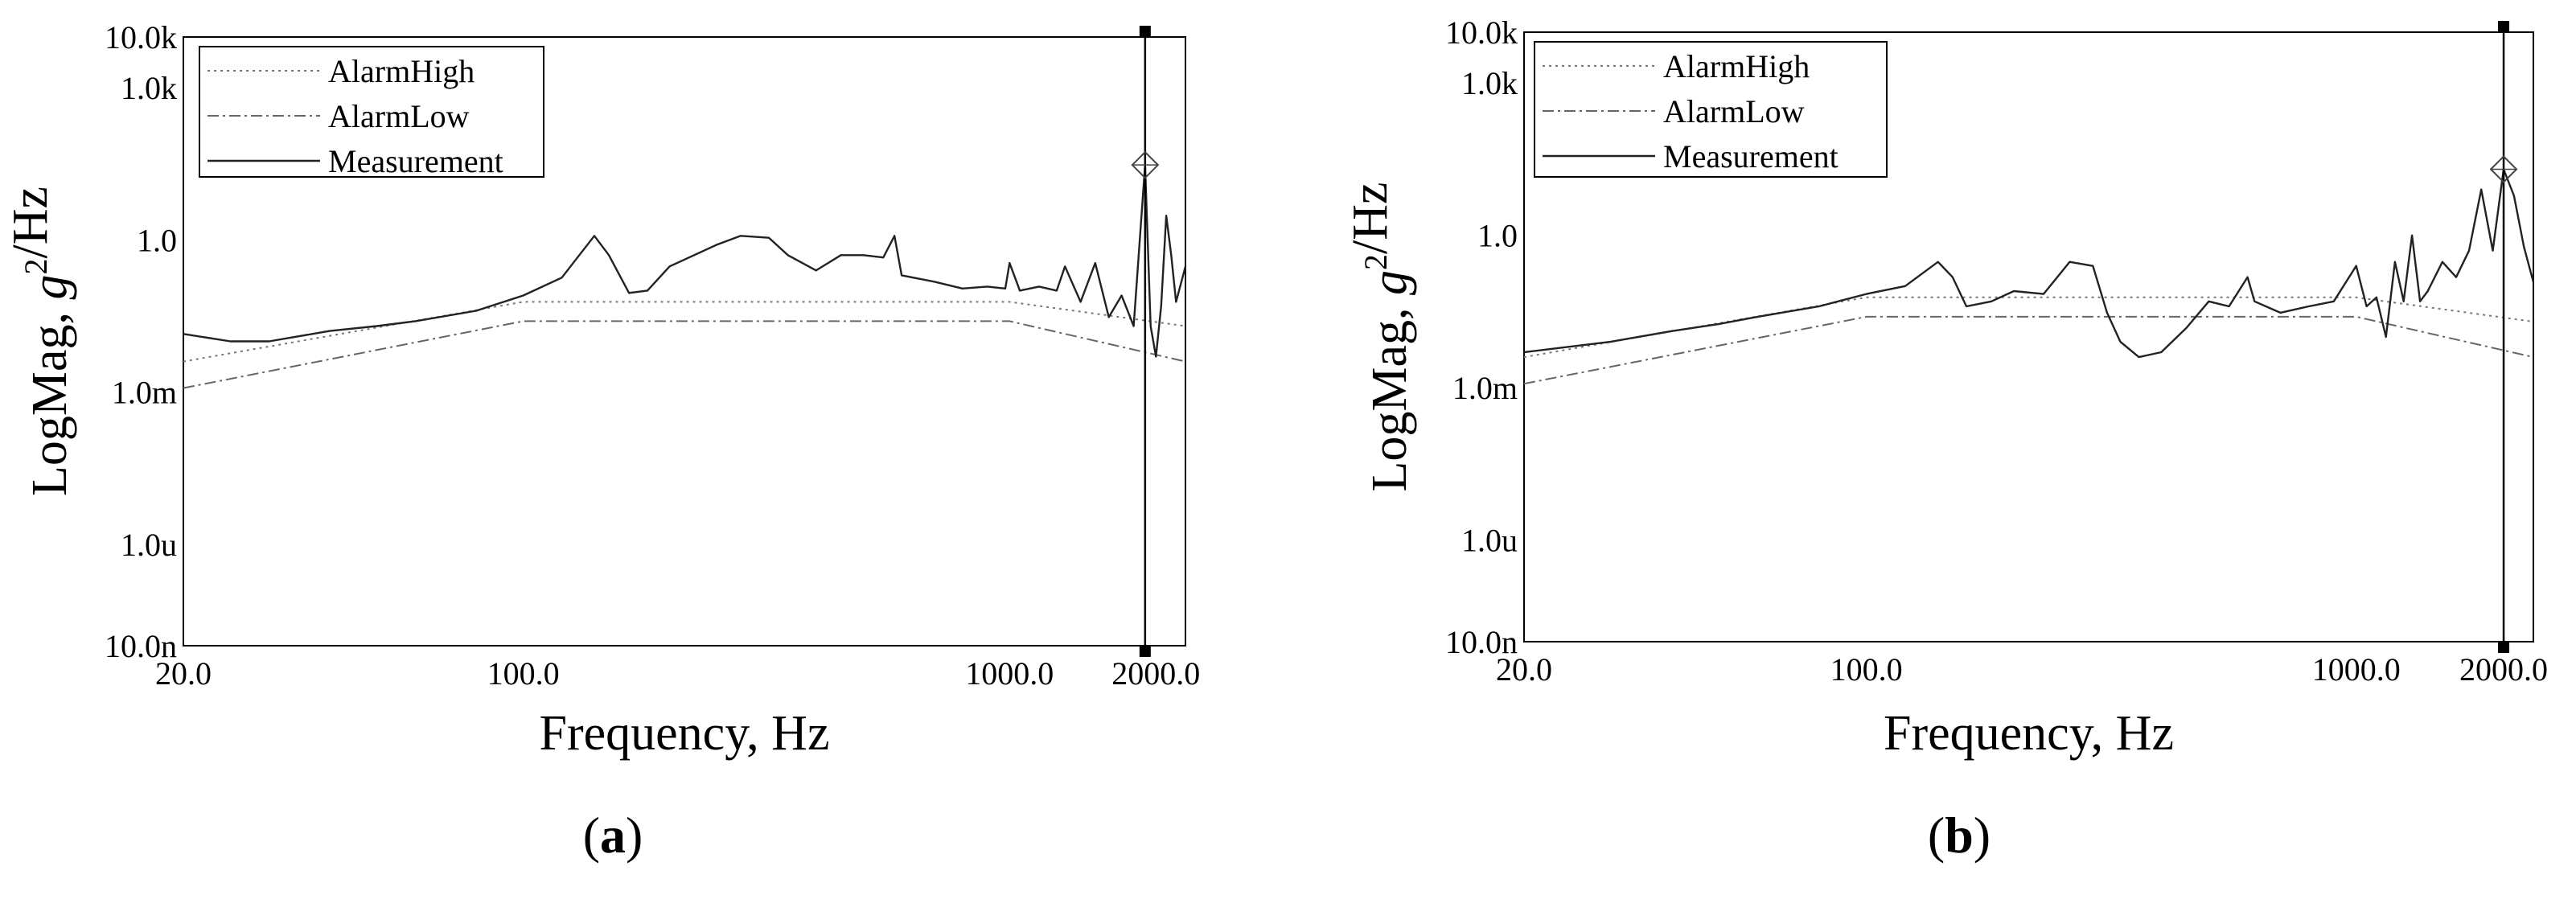 The width and height of the screenshot is (2576, 899). I want to click on panel-label-letter: a, so click(613, 835).